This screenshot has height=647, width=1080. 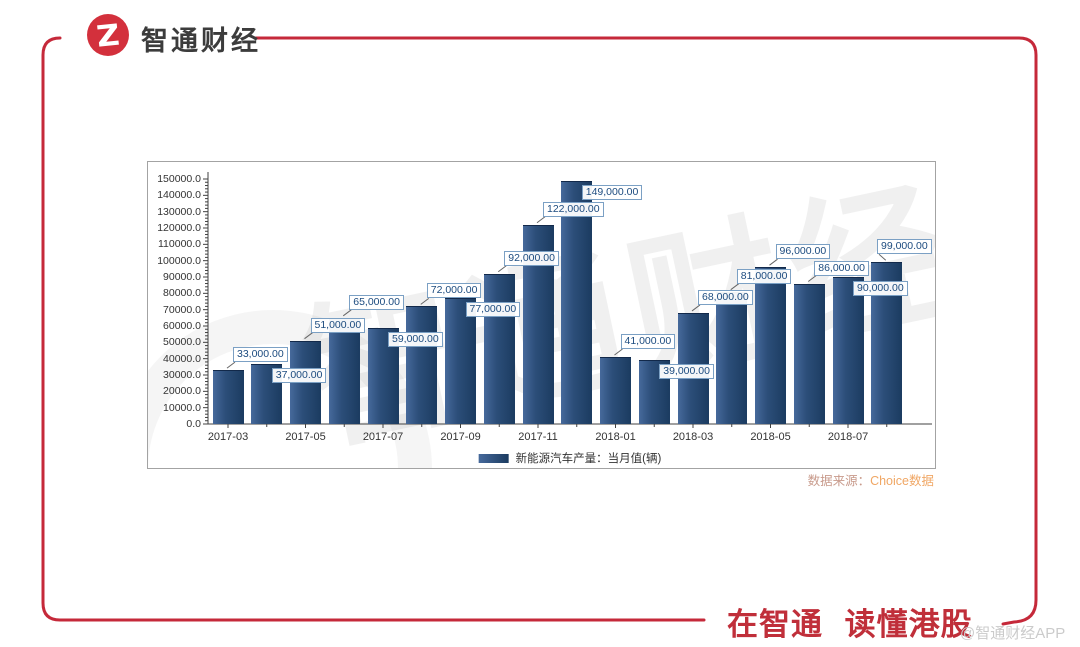 What do you see at coordinates (648, 342) in the screenshot?
I see `bar-value-label: 41,000.00` at bounding box center [648, 342].